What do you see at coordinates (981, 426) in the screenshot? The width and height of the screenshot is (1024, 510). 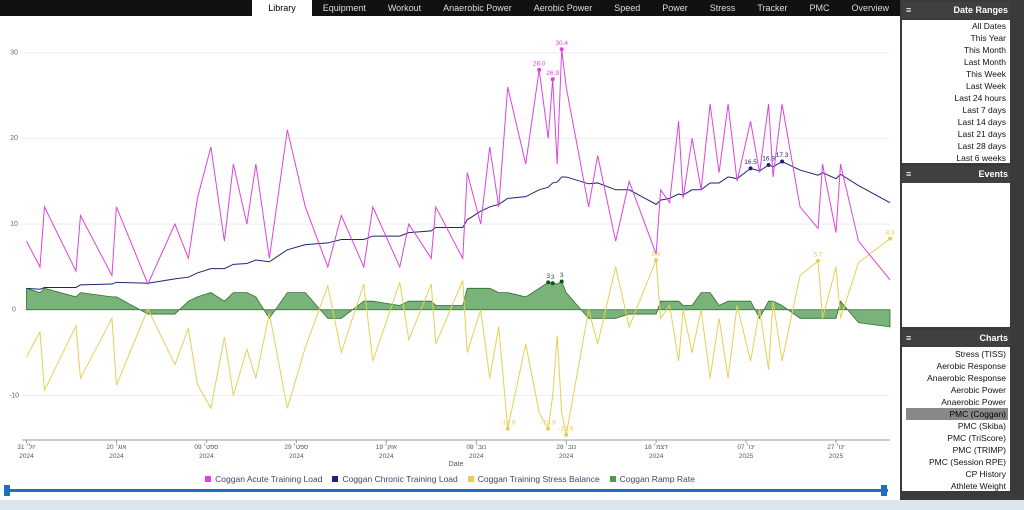 I see `chart-item: PMC (Skiba)` at bounding box center [981, 426].